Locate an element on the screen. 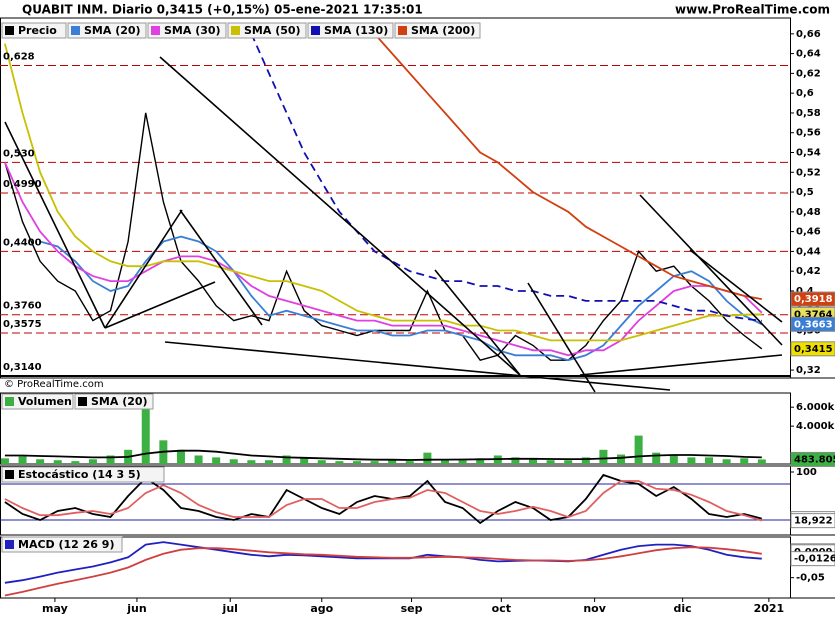  level-label: 0,3575 is located at coordinates (22, 324).